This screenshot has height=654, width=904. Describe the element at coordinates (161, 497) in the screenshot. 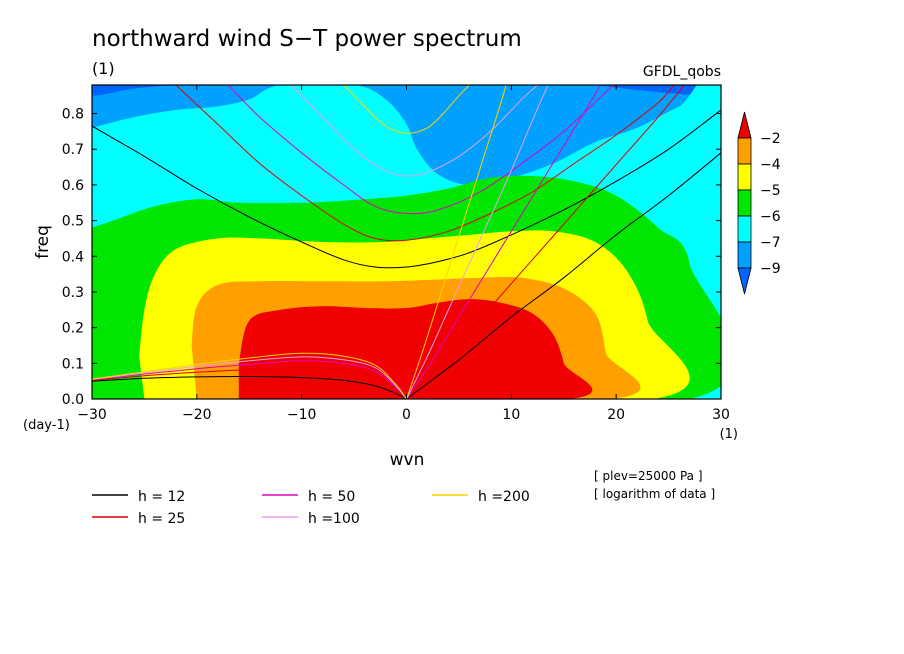

I see `legend-label-0: h = 12` at that location.